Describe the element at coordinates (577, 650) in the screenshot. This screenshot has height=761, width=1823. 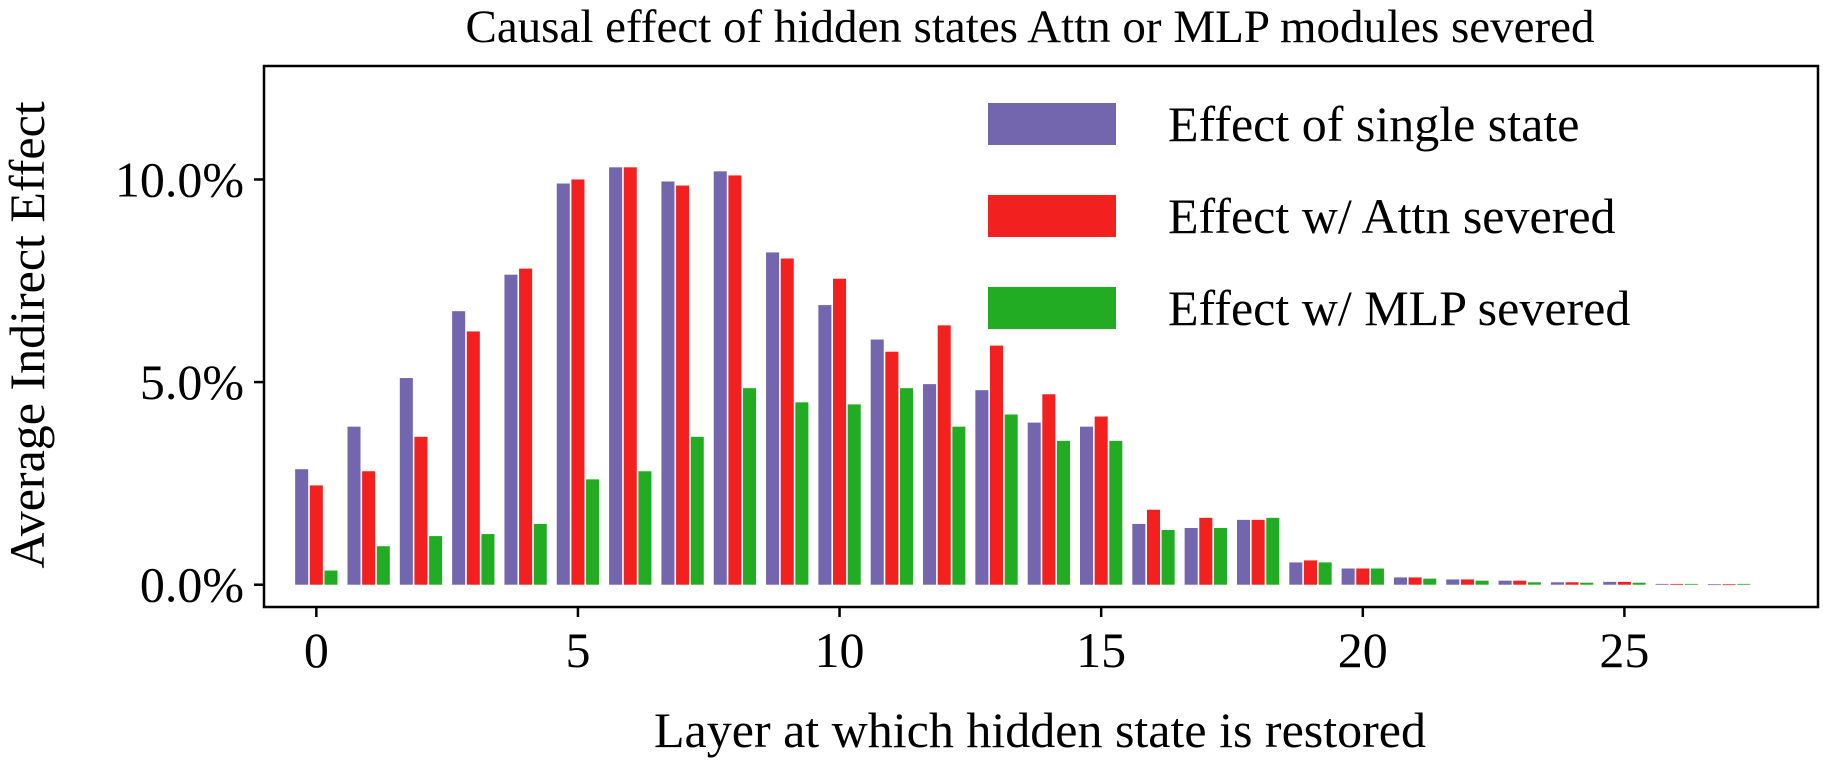
I see `x-tick-label: 5` at that location.